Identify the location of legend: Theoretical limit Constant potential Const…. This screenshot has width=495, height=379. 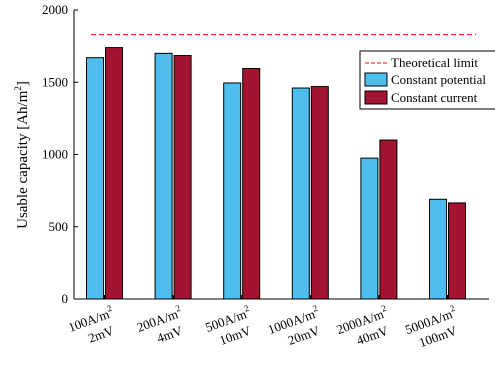
(427, 80).